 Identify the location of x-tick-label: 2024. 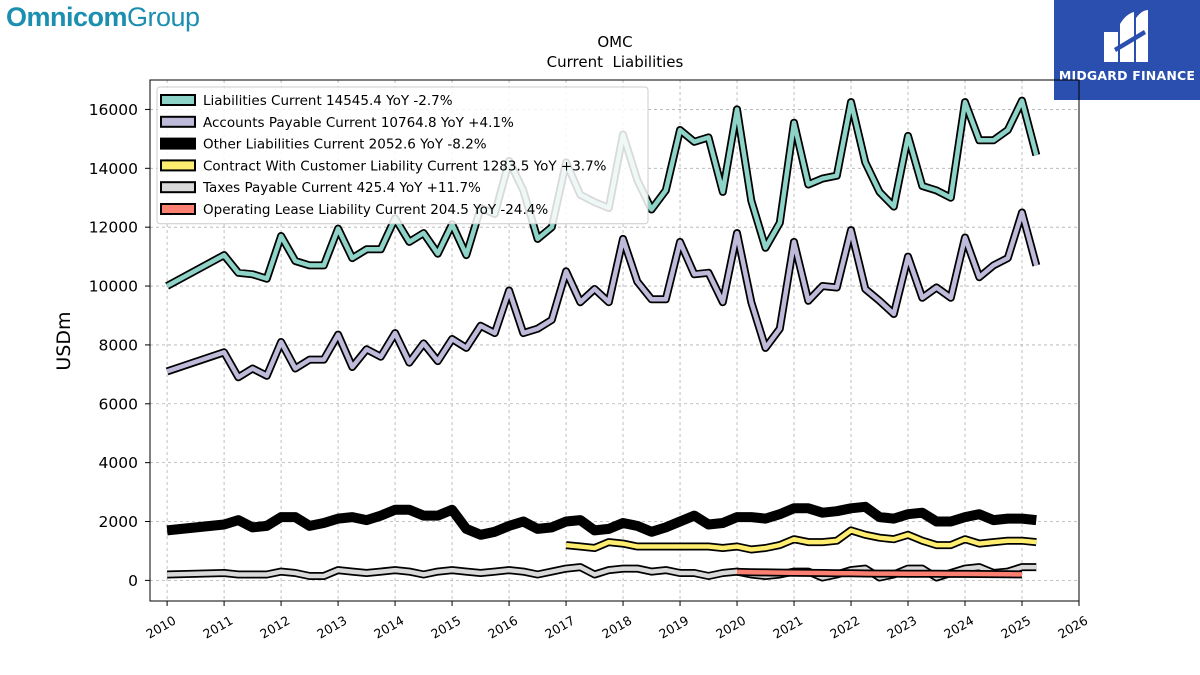
(958, 627).